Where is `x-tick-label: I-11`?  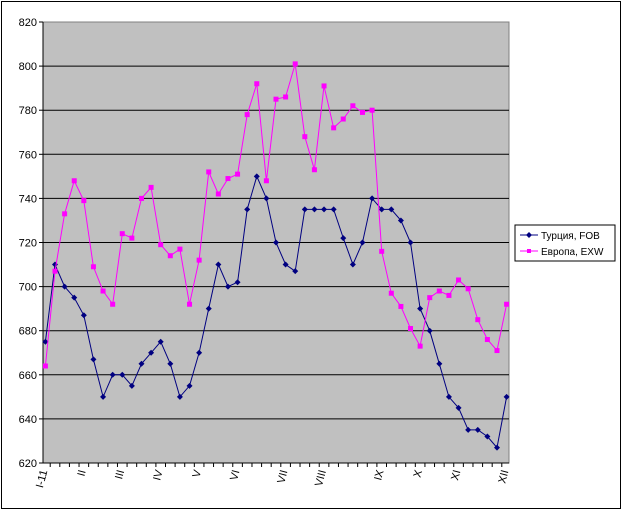
x-tick-label: I-11 is located at coordinates (42, 479).